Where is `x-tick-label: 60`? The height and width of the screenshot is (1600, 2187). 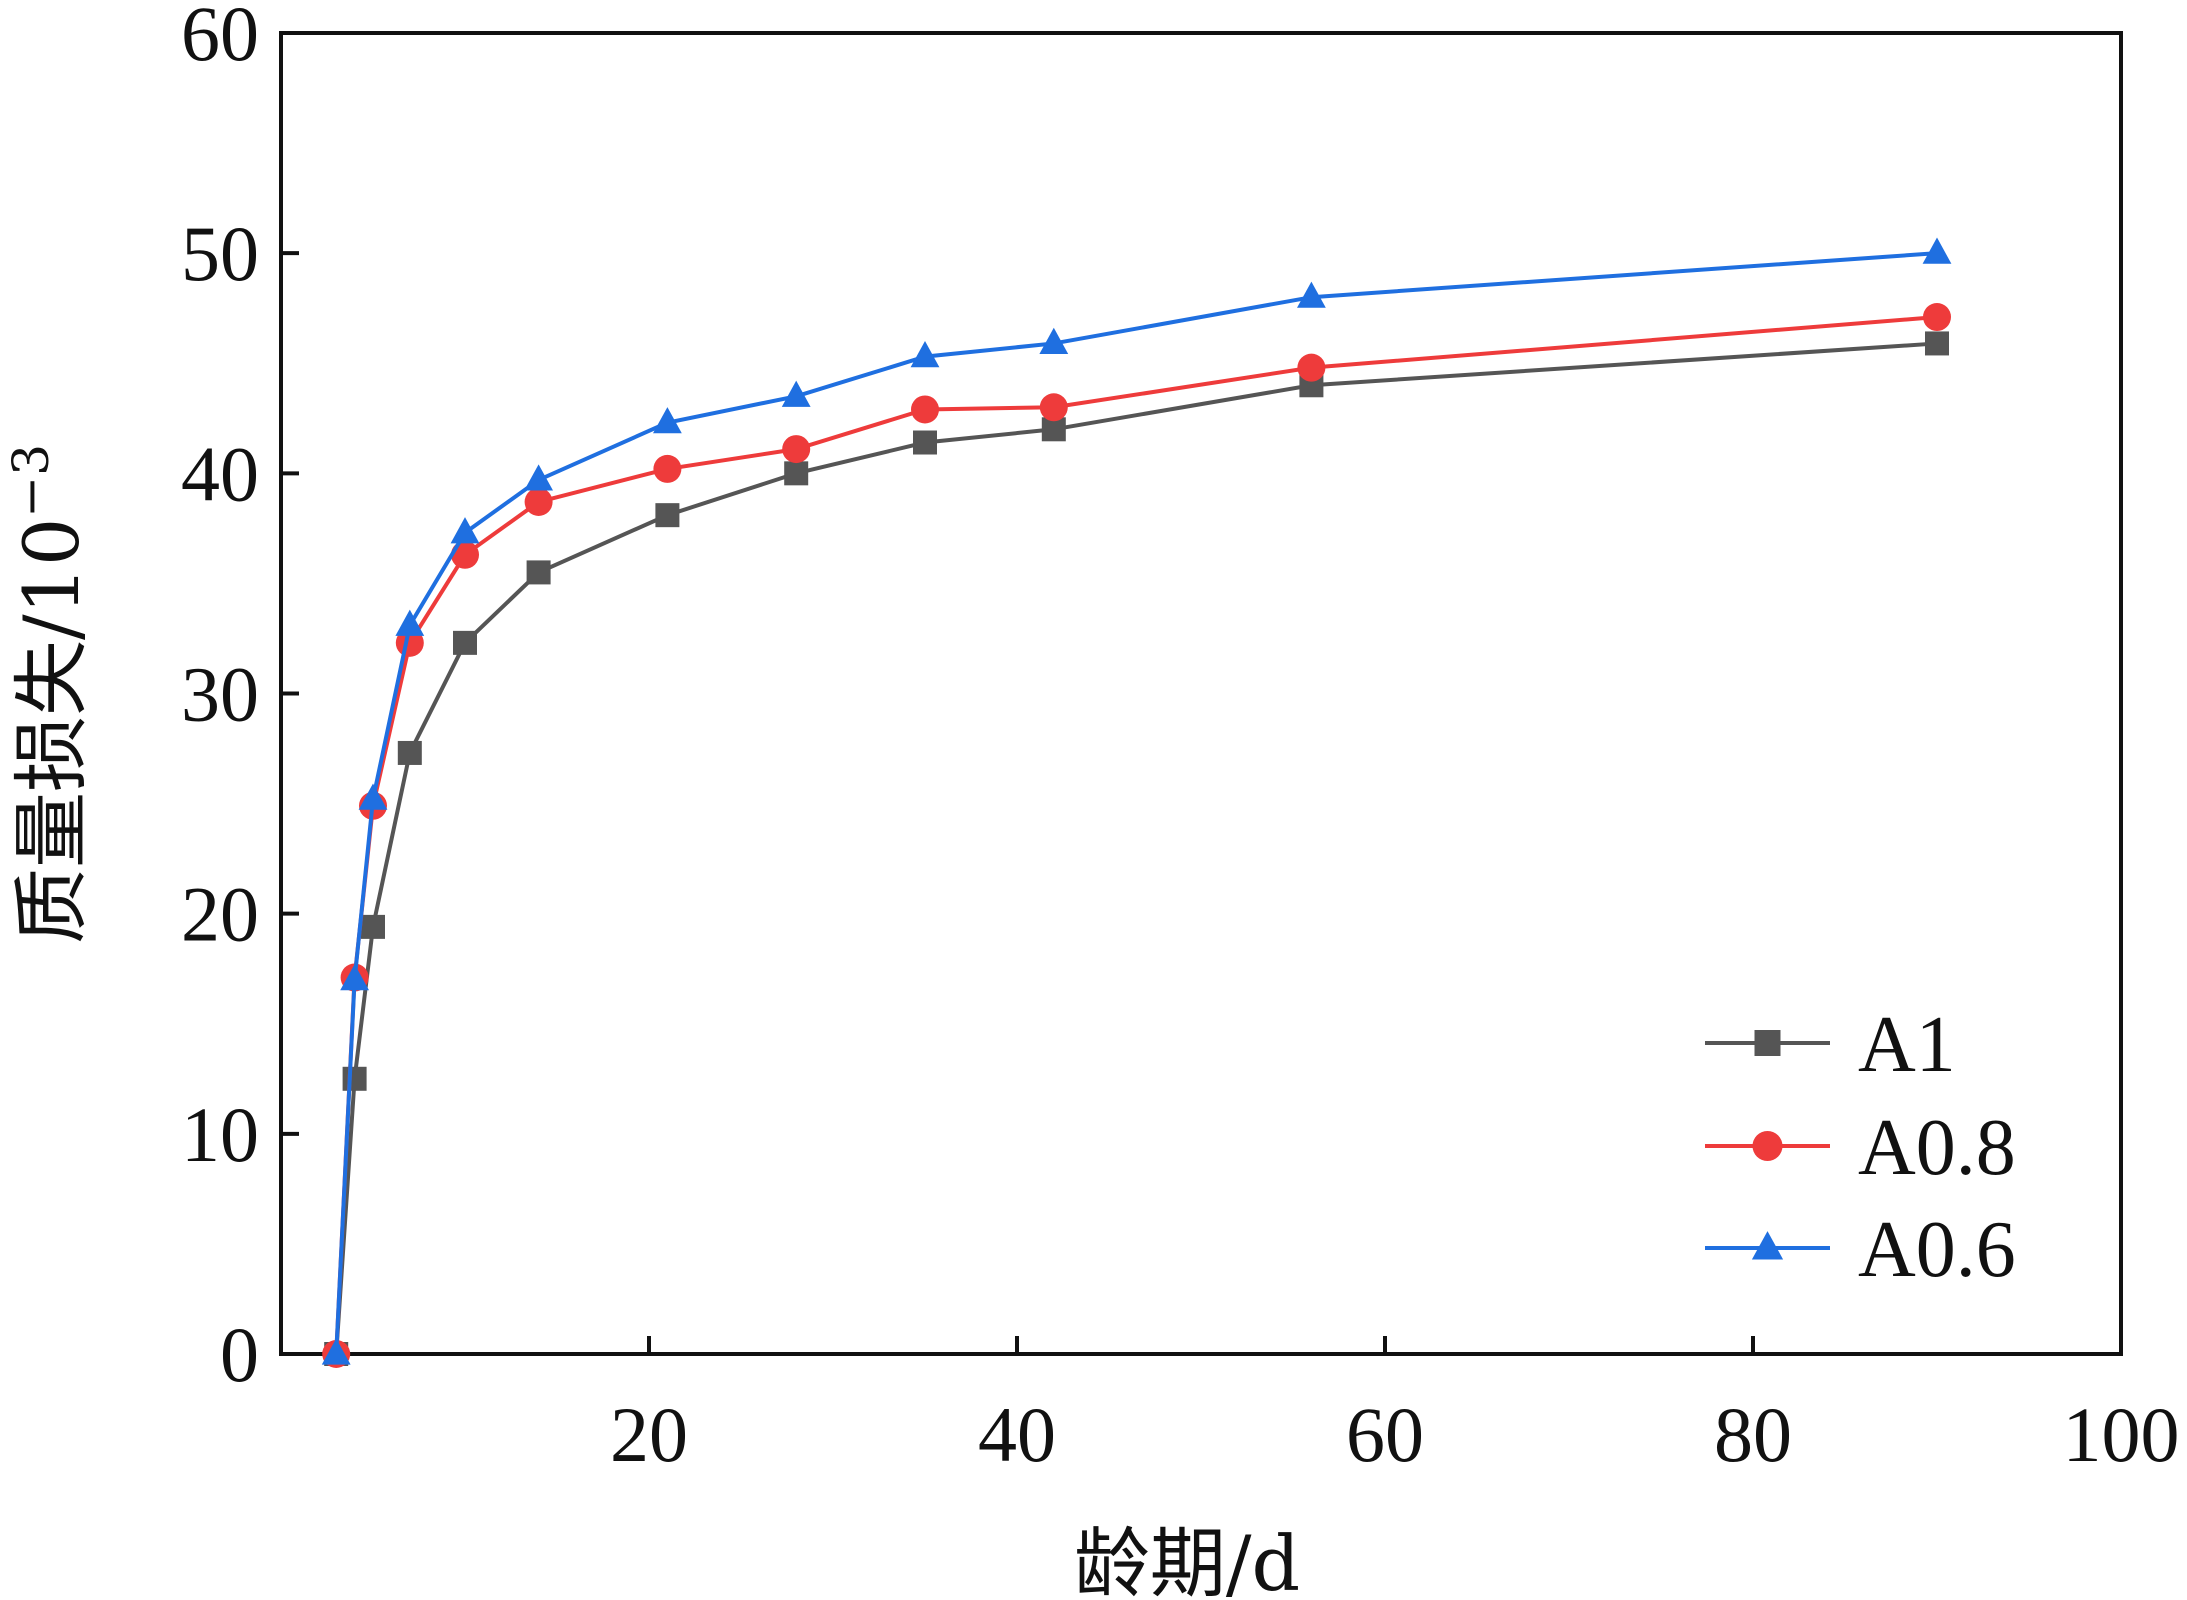 x-tick-label: 60 is located at coordinates (1385, 1434).